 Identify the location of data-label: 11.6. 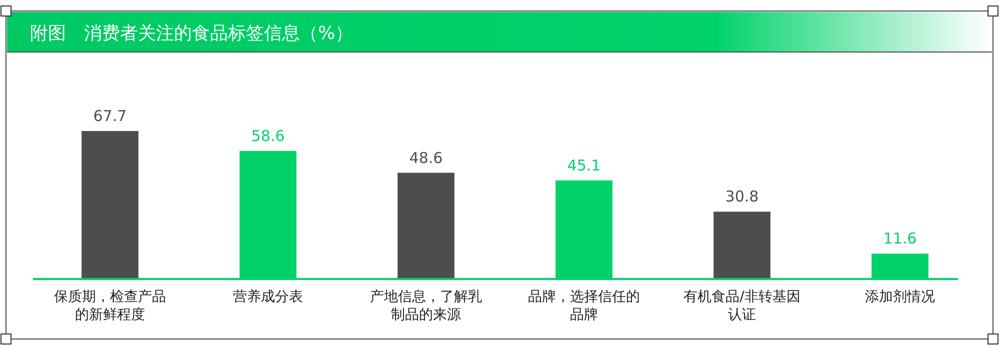
(900, 239).